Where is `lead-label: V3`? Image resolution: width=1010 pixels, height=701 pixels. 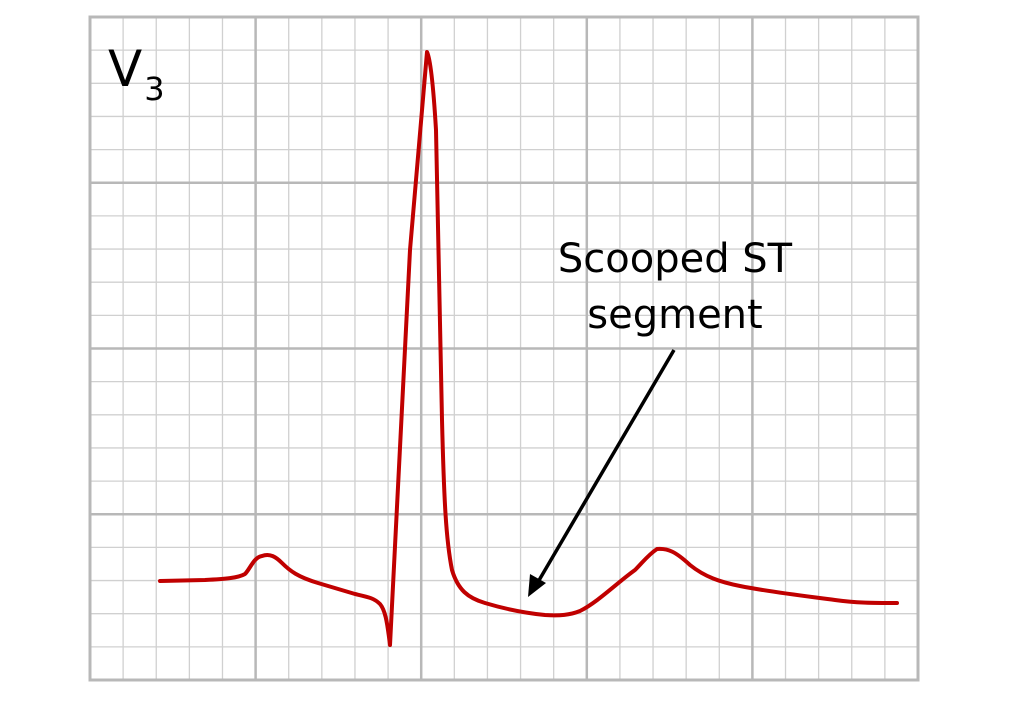
lead-label: V3 is located at coordinates (136, 74).